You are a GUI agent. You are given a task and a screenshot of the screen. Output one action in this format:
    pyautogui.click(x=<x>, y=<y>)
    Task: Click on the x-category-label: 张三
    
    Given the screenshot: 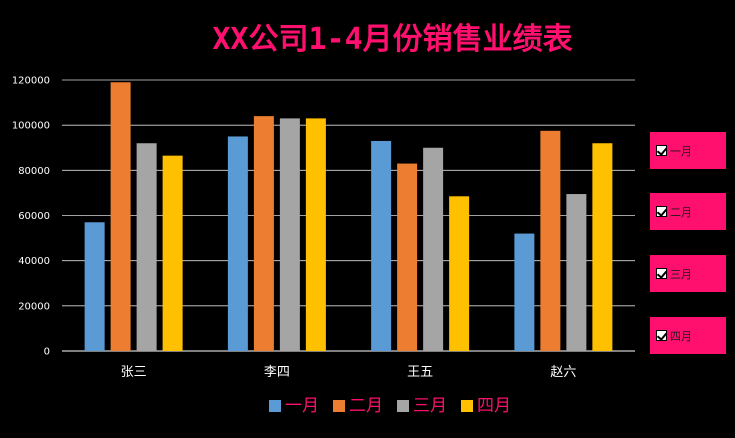 What is the action you would take?
    pyautogui.click(x=134, y=372)
    